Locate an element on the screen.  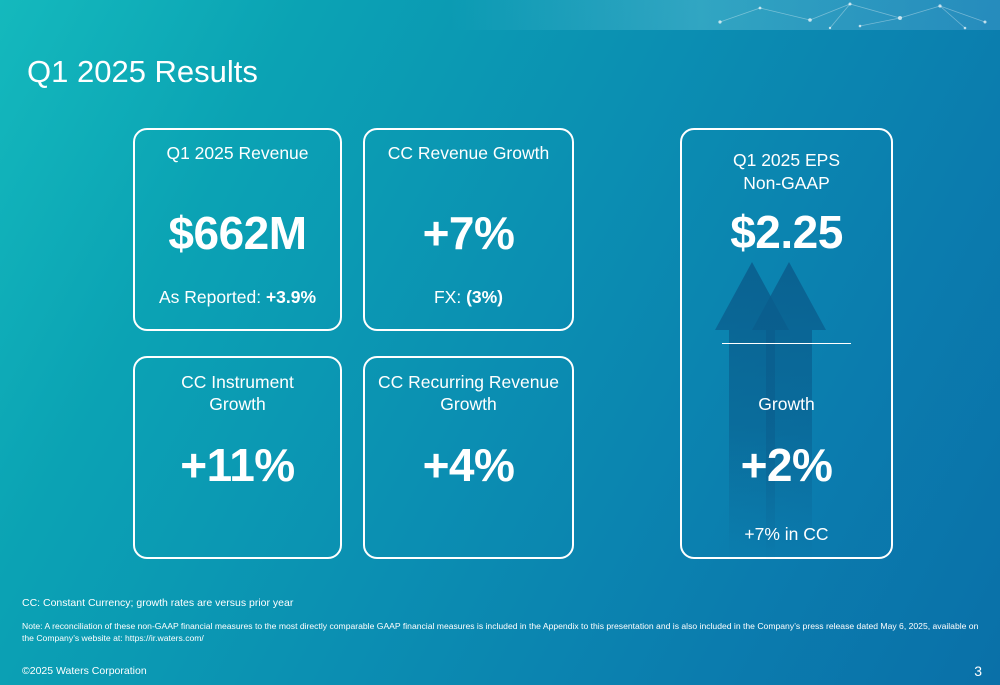
cc-recurring-label-line2: Growth is located at coordinates (468, 404).